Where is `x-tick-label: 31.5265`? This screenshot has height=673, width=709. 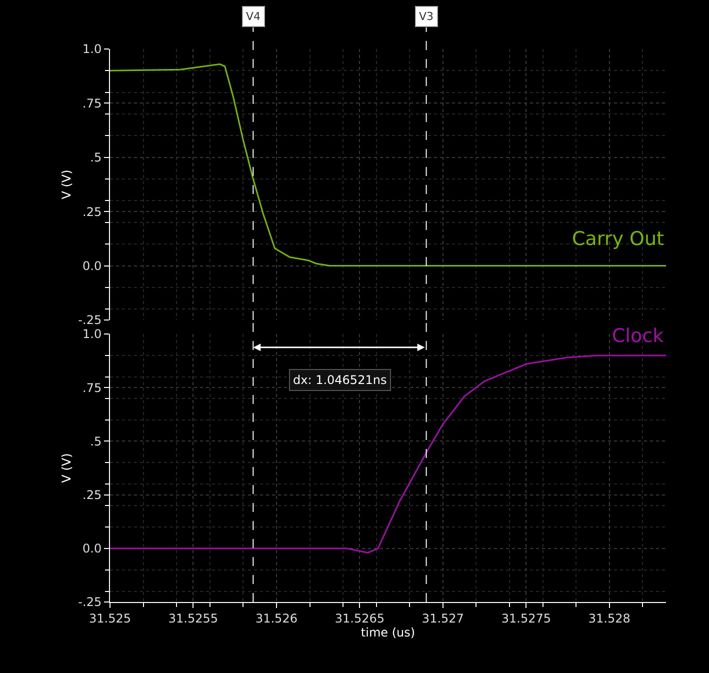
x-tick-label: 31.5265 is located at coordinates (359, 618).